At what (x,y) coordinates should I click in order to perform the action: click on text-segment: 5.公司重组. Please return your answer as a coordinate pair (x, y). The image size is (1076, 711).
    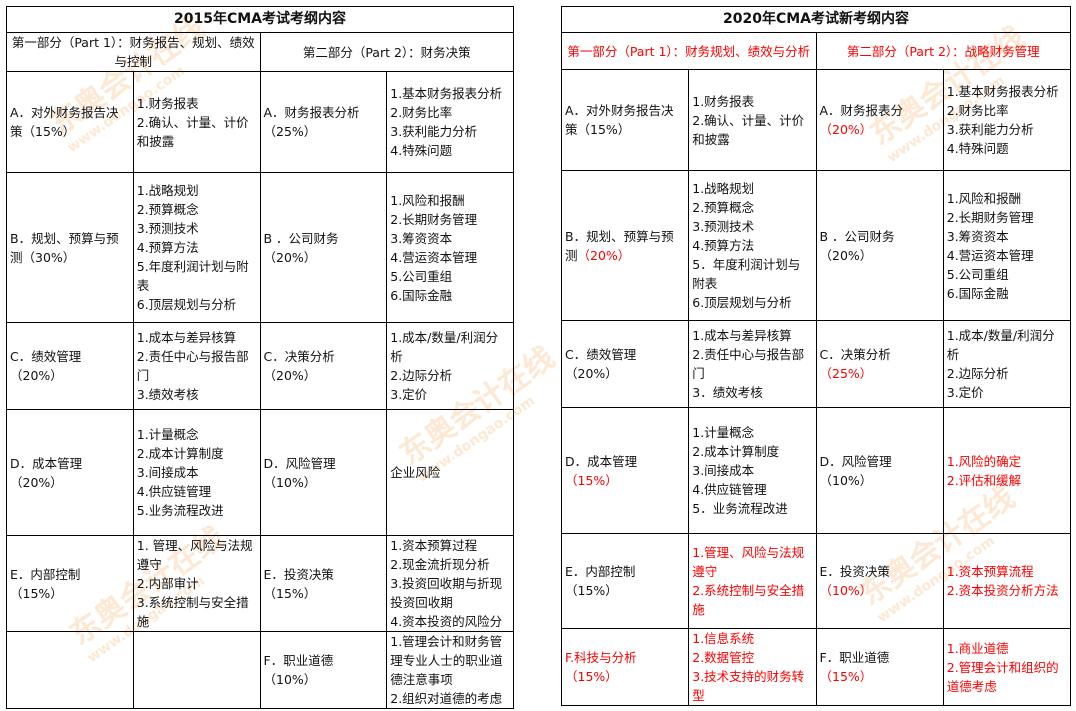
    Looking at the image, I should click on (421, 276).